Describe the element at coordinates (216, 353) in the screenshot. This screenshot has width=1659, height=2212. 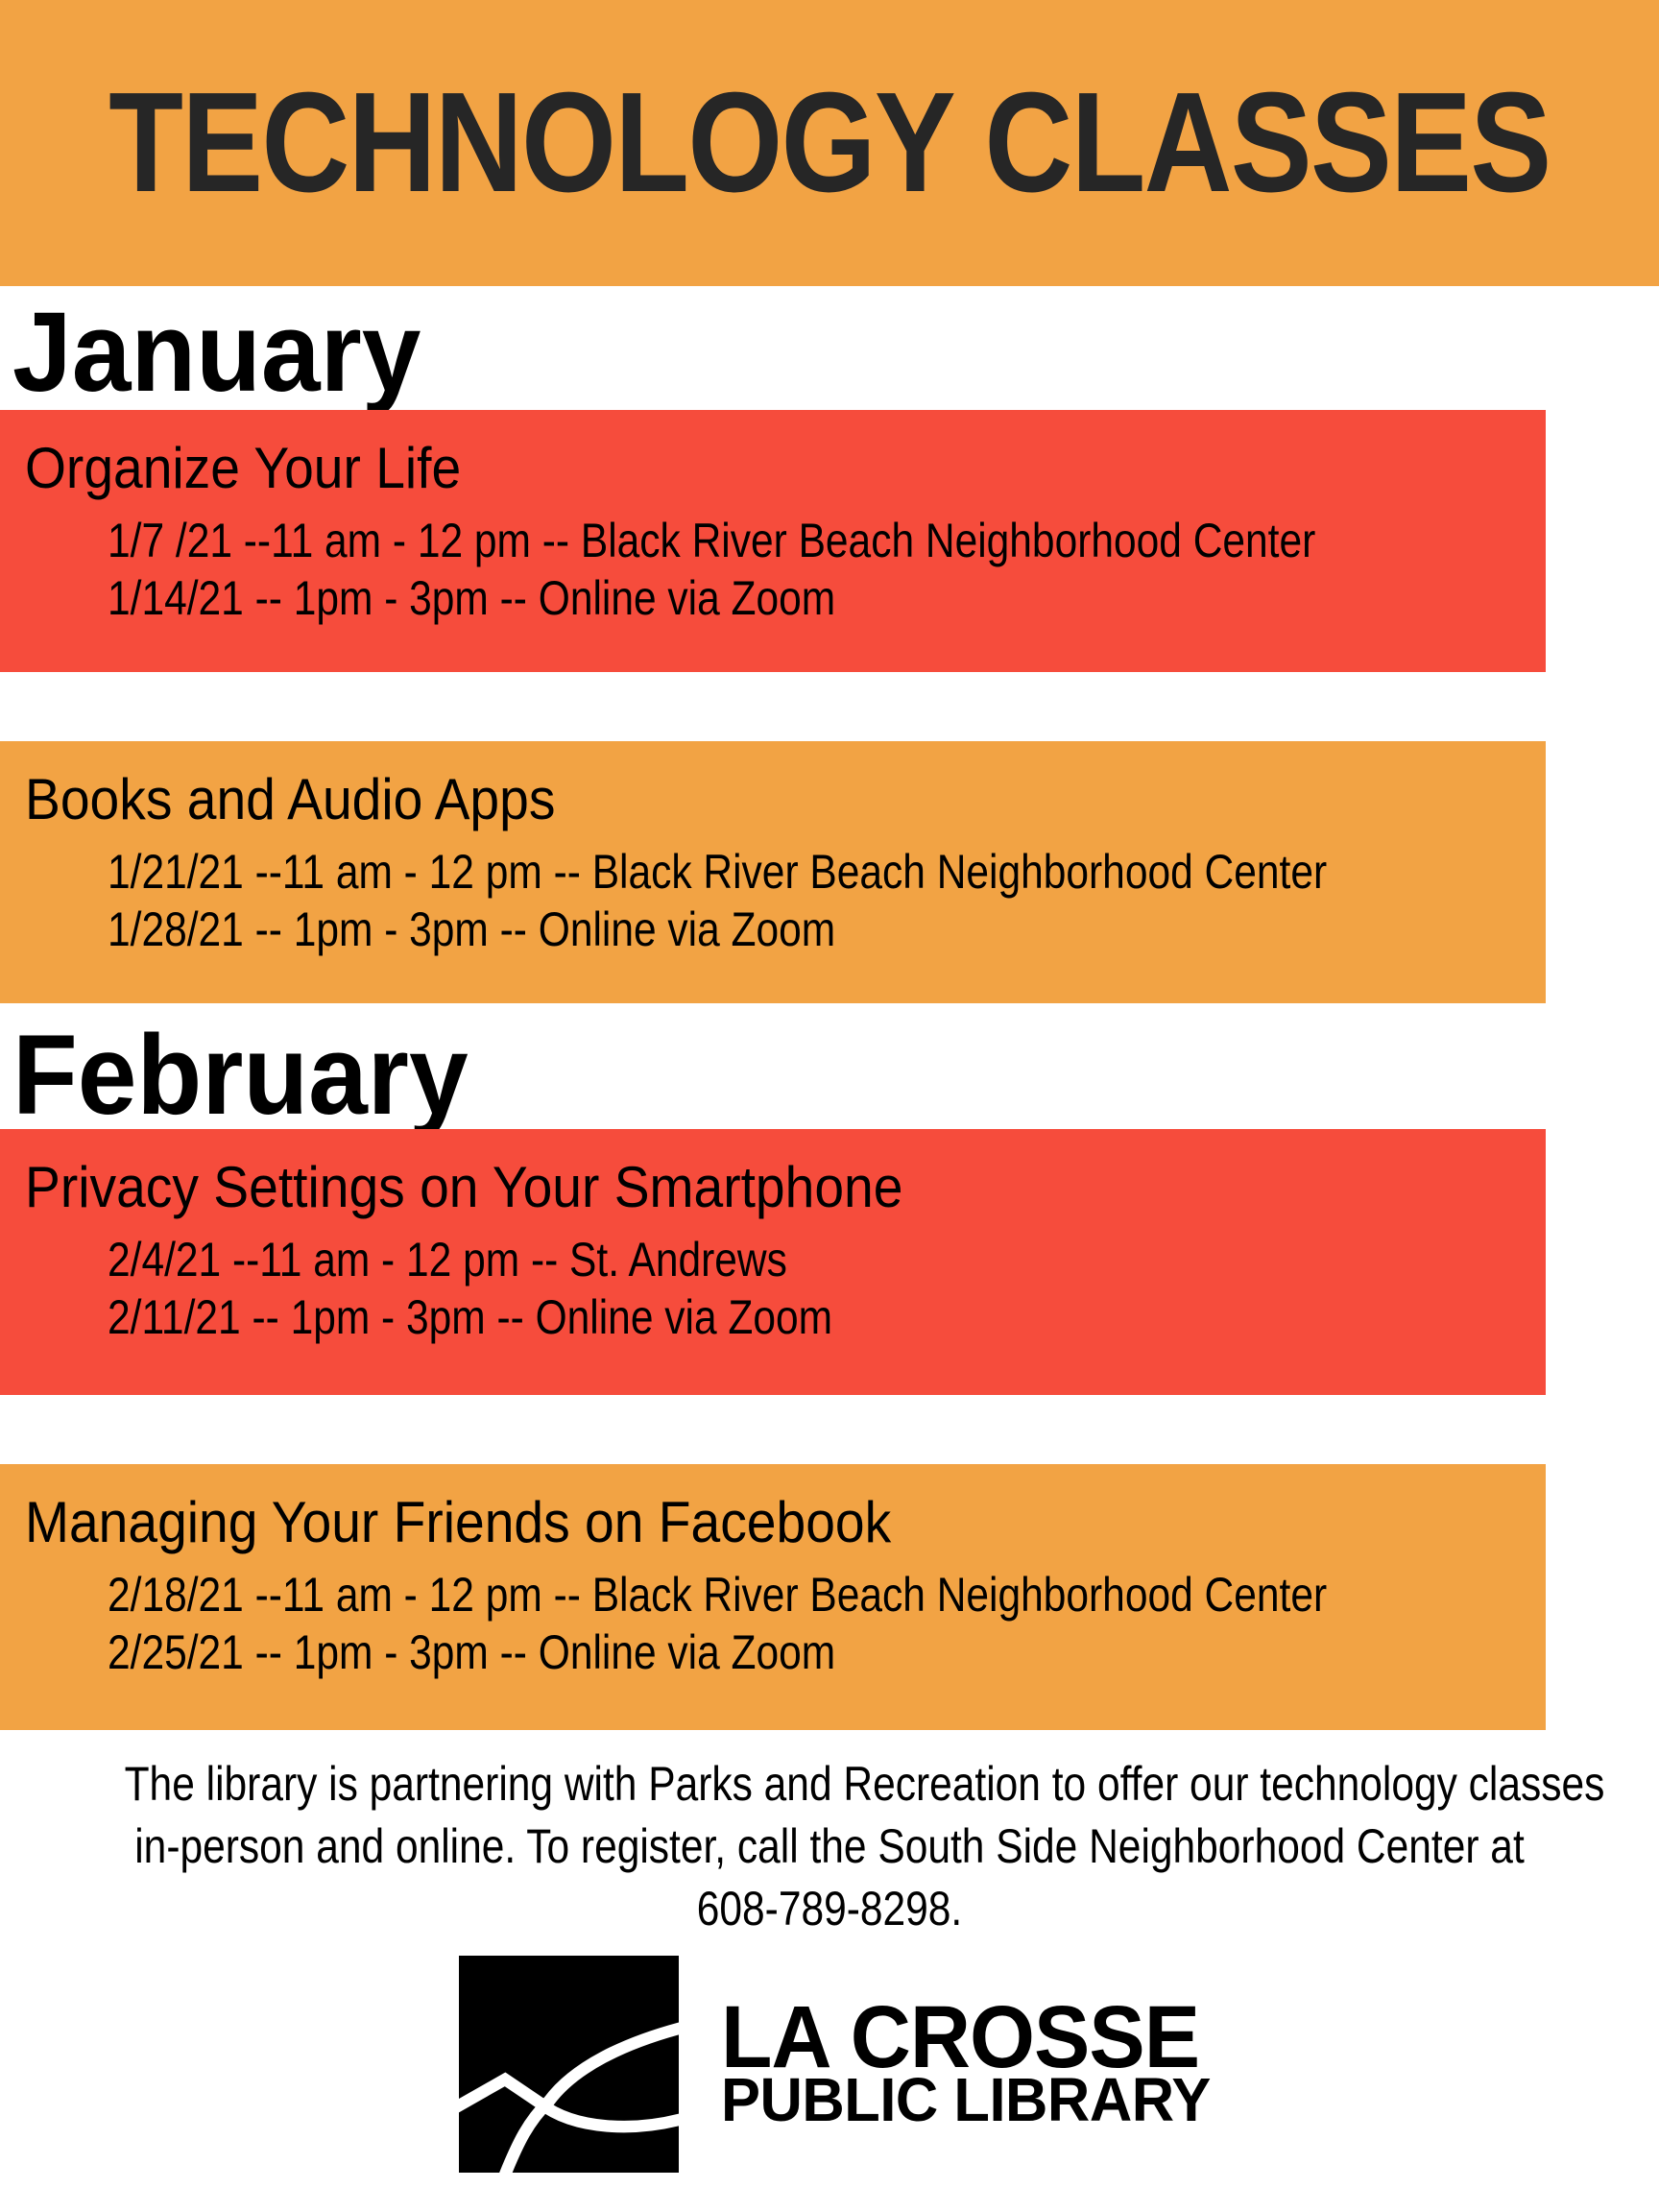
I see `month-heading-january: January` at that location.